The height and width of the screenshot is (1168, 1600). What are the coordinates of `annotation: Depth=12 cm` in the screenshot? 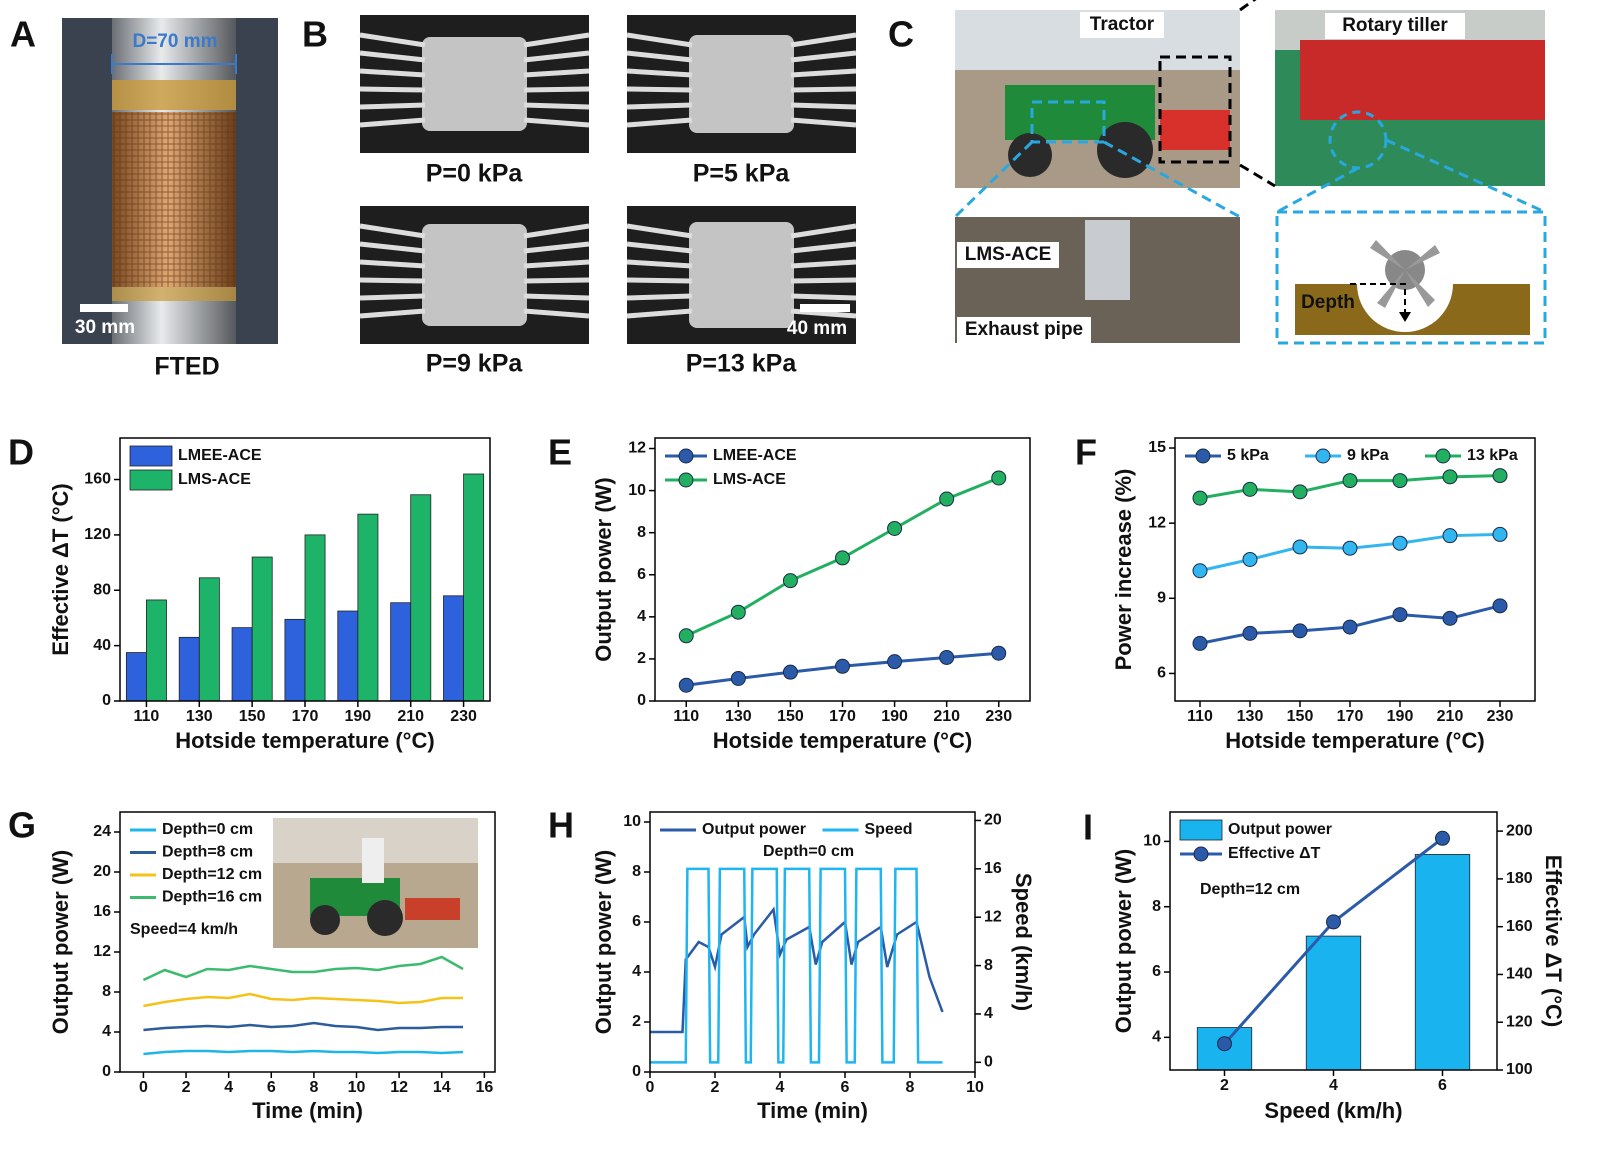 It's located at (1250, 889).